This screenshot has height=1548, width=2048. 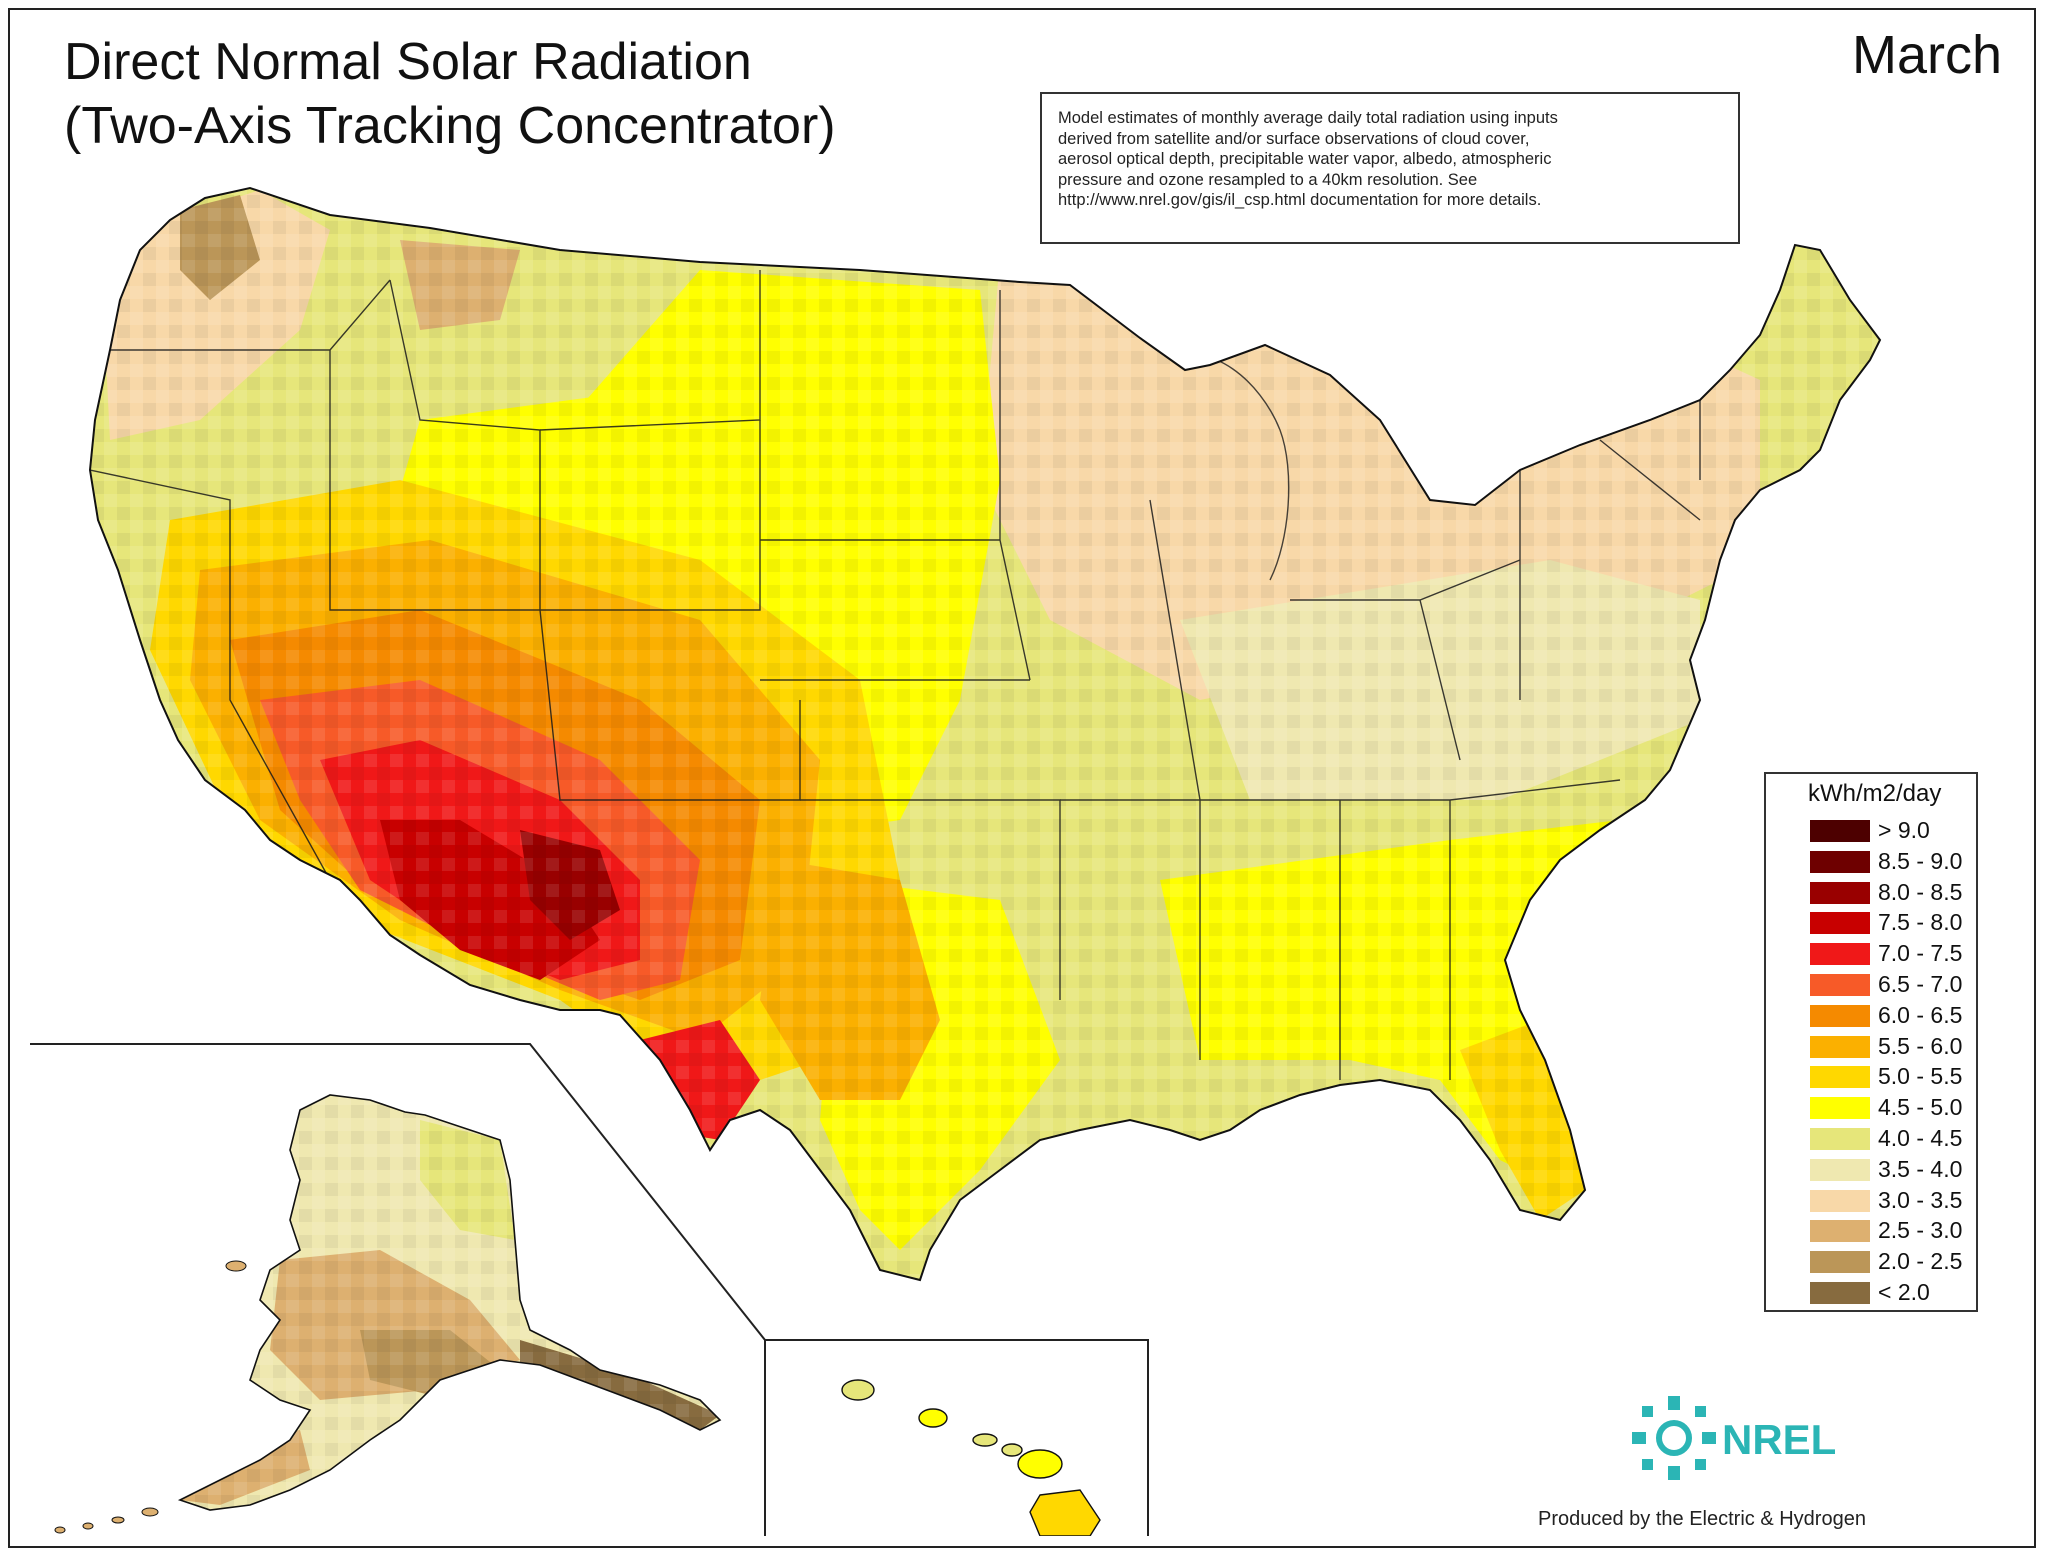 What do you see at coordinates (1920, 1168) in the screenshot?
I see `legend-label: 3.5 - 4.0` at bounding box center [1920, 1168].